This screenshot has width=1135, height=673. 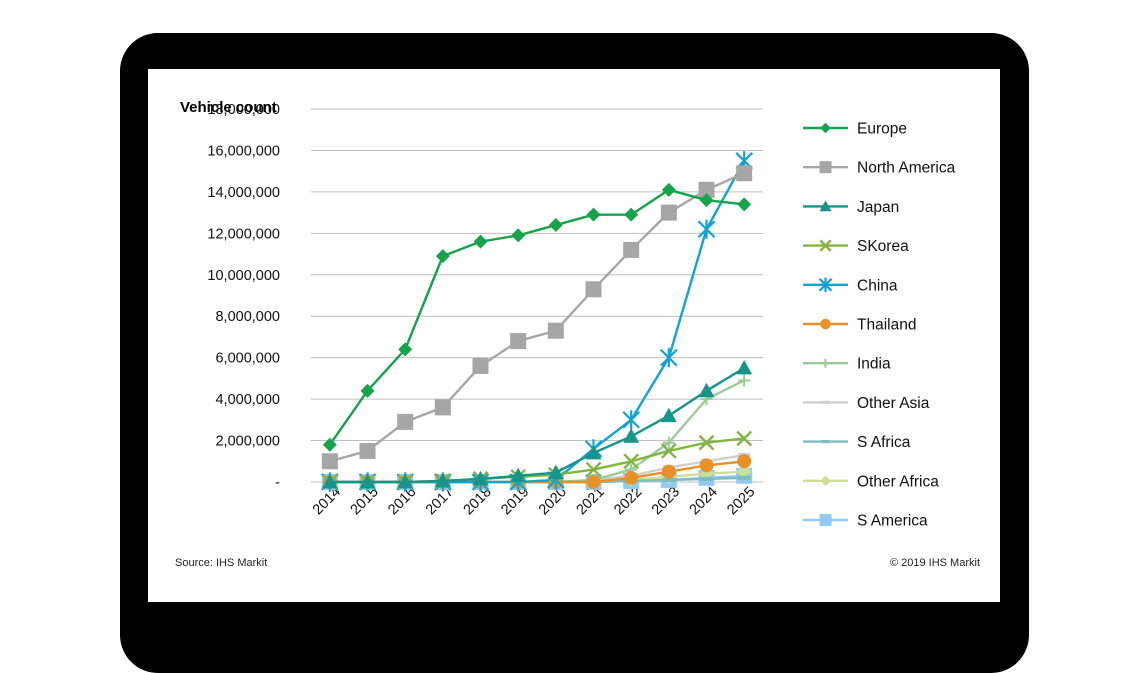 What do you see at coordinates (704, 501) in the screenshot?
I see `x-tick-label: 2024` at bounding box center [704, 501].